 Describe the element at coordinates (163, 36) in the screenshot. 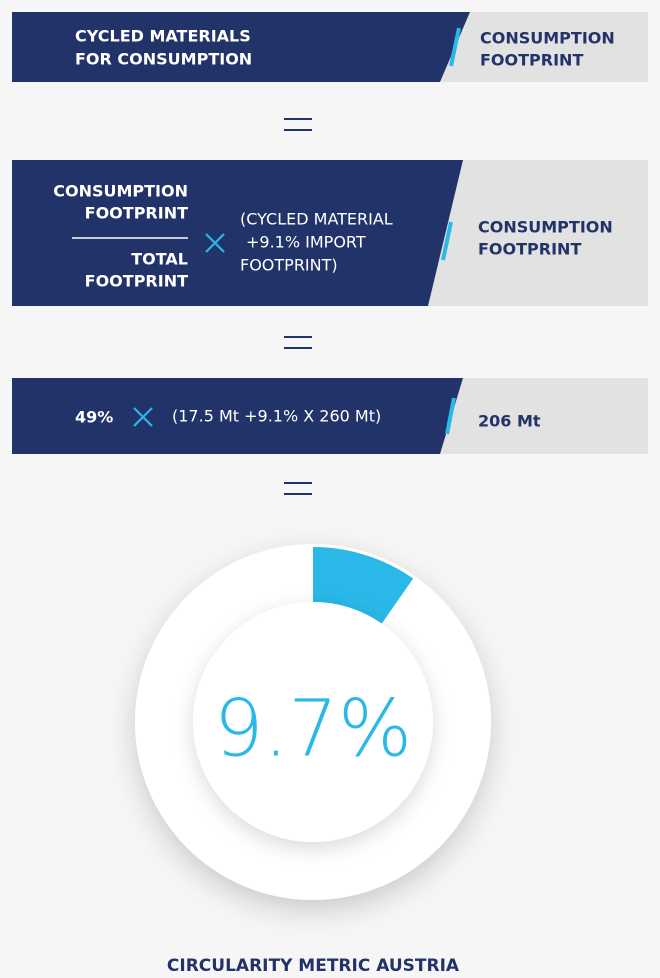

I see `label: CYCLED MATERIALS` at that location.